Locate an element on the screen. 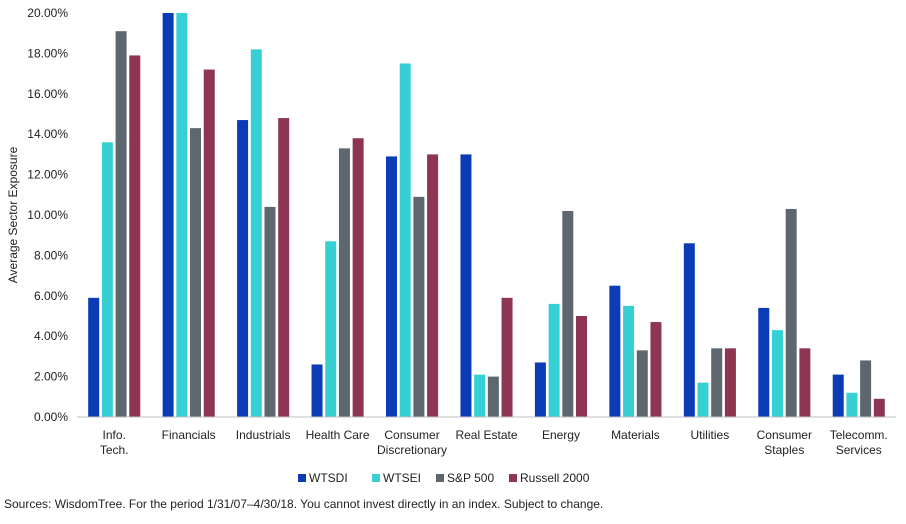 Image resolution: width=906 pixels, height=524 pixels. x-category-label-line: Utilities is located at coordinates (710, 435).